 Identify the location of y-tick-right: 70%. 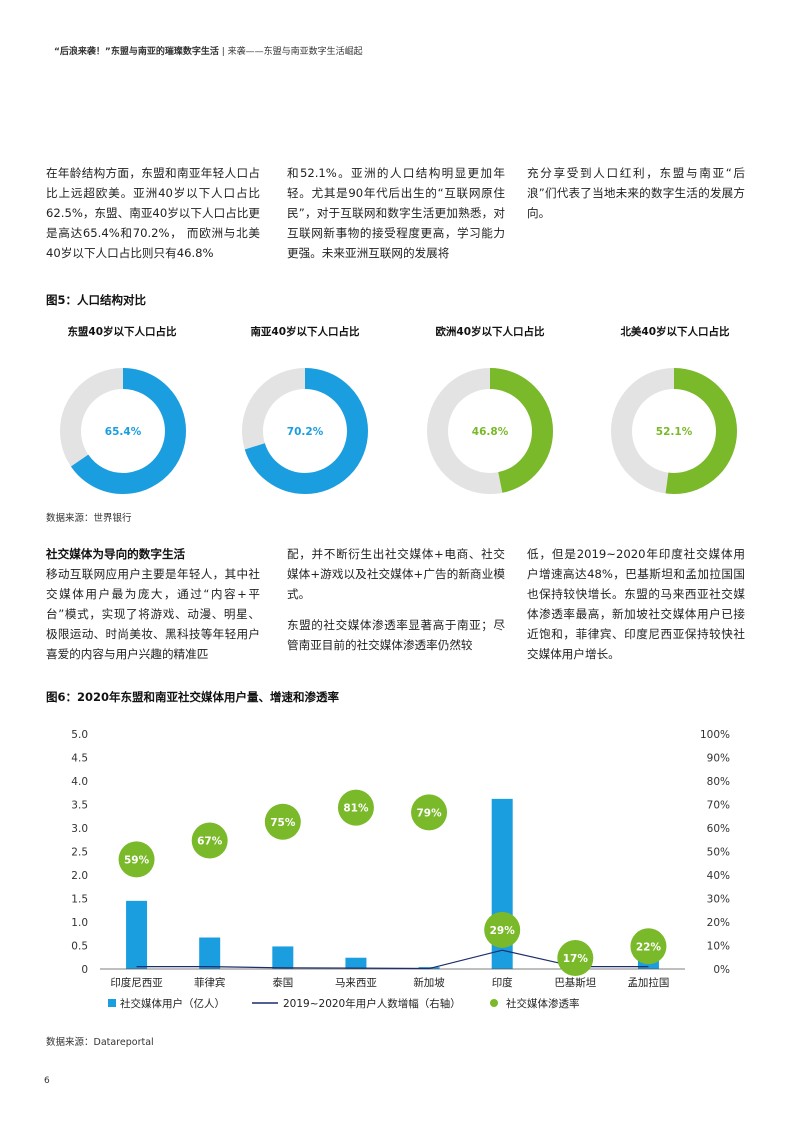
(718, 806).